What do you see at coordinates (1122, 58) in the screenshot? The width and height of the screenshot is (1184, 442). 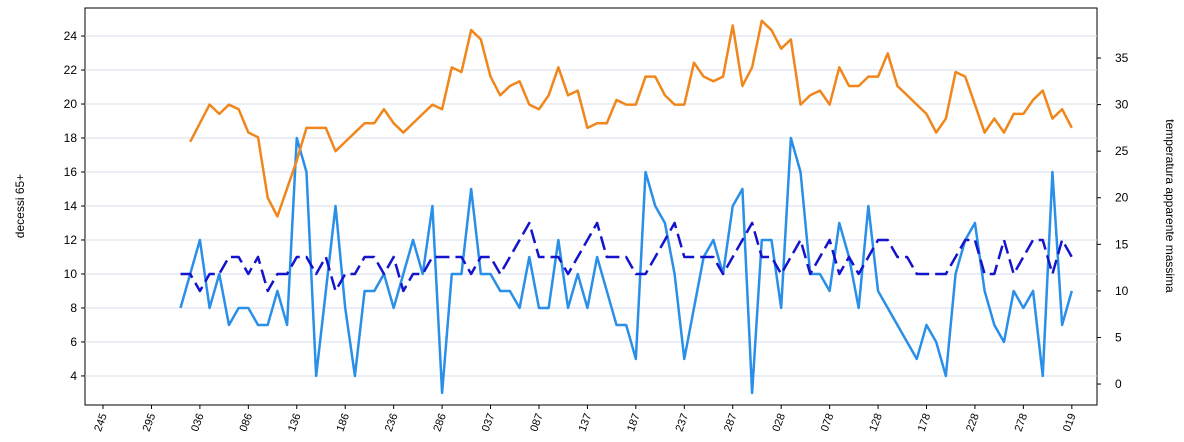 I see `y2-tick-label: 35` at bounding box center [1122, 58].